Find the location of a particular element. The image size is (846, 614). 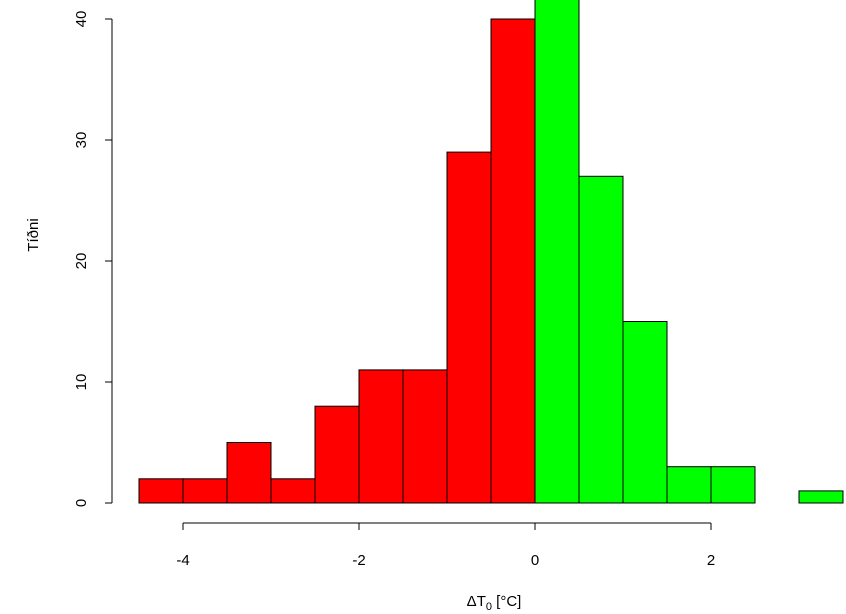

x-tick-label: -2 is located at coordinates (358, 560).